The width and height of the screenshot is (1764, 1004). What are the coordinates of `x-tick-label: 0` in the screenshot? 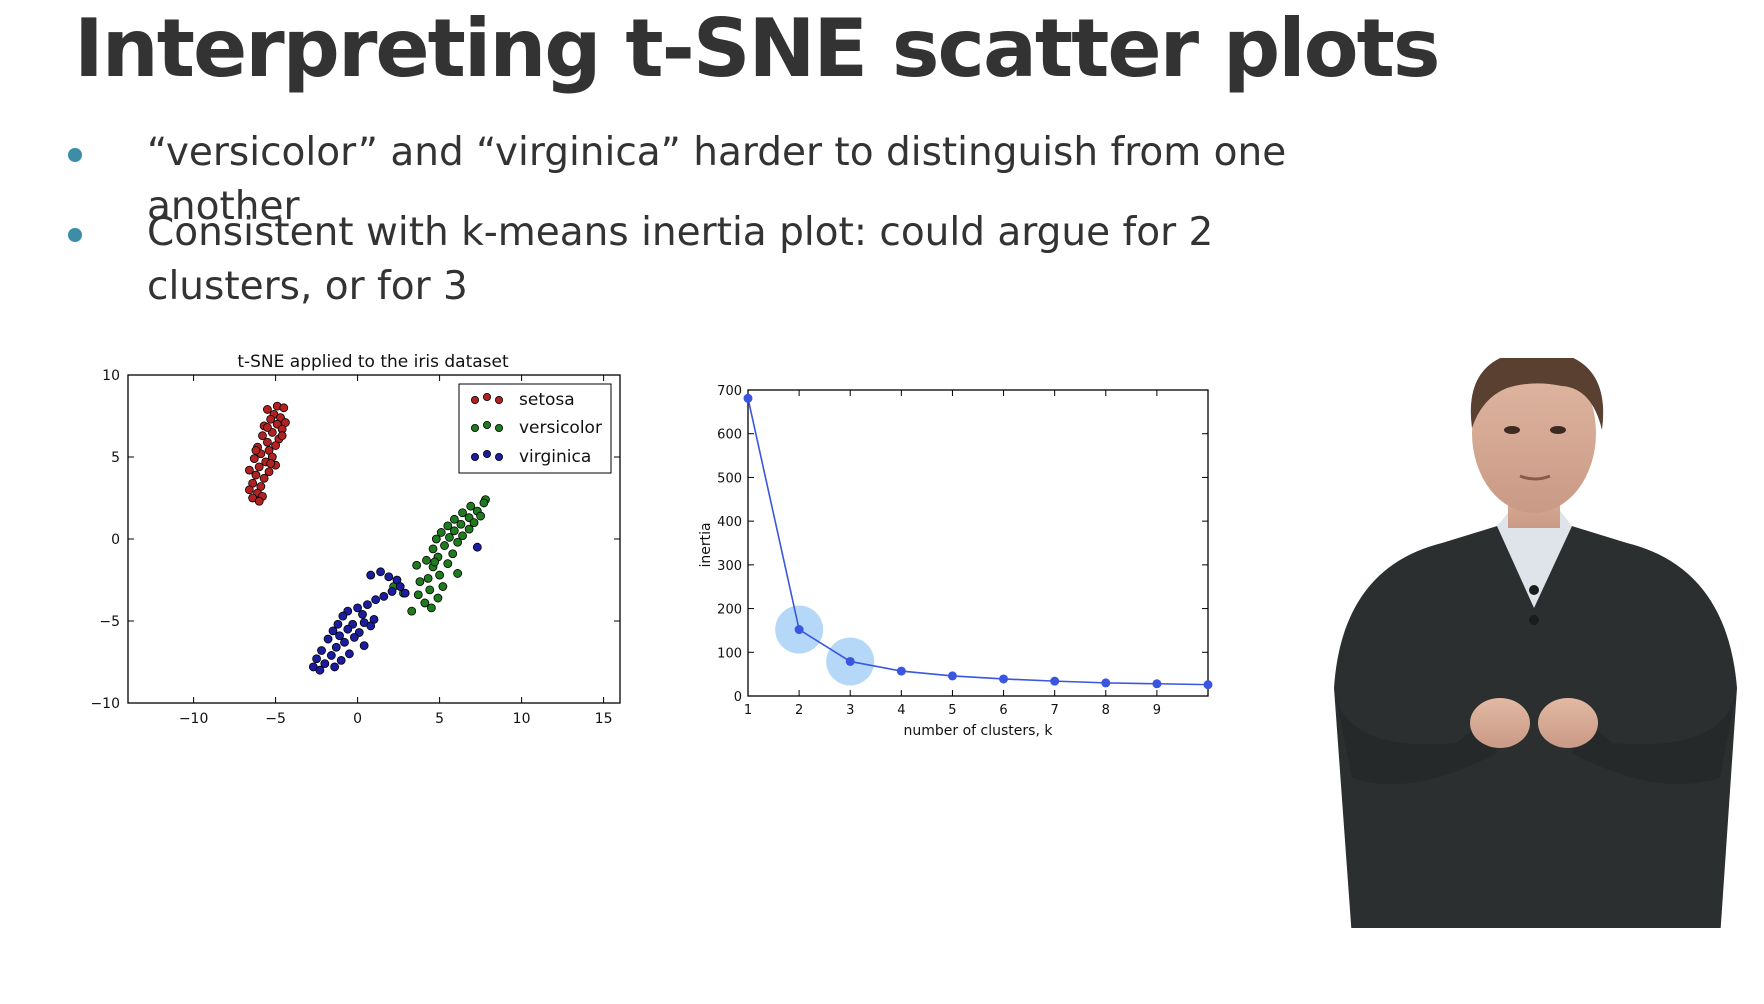 It's located at (357, 719).